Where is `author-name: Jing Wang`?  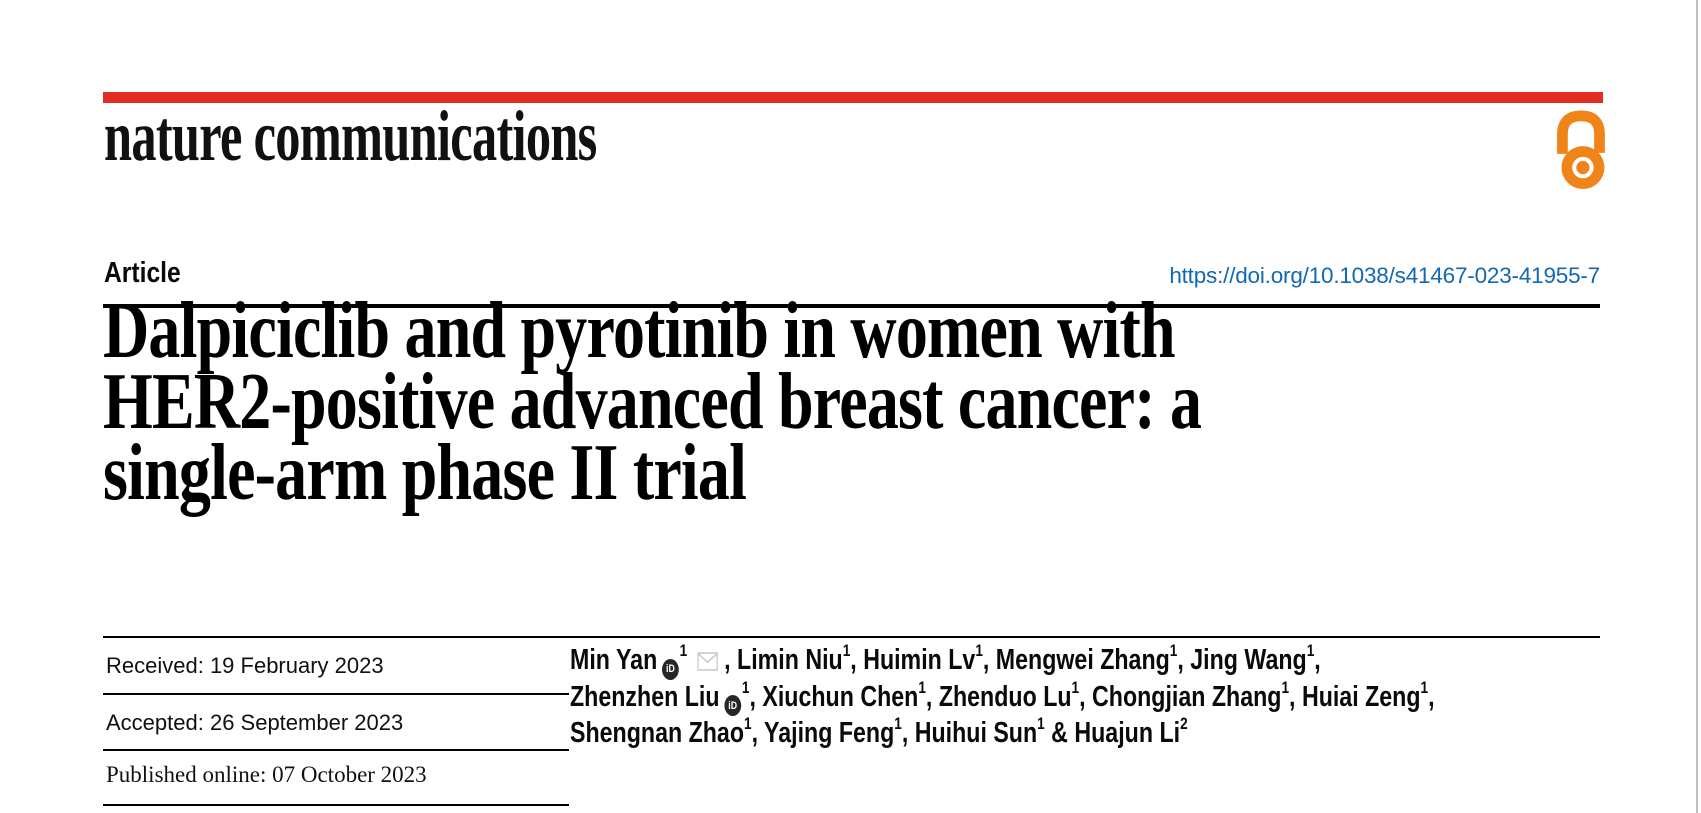
author-name: Jing Wang is located at coordinates (1248, 660).